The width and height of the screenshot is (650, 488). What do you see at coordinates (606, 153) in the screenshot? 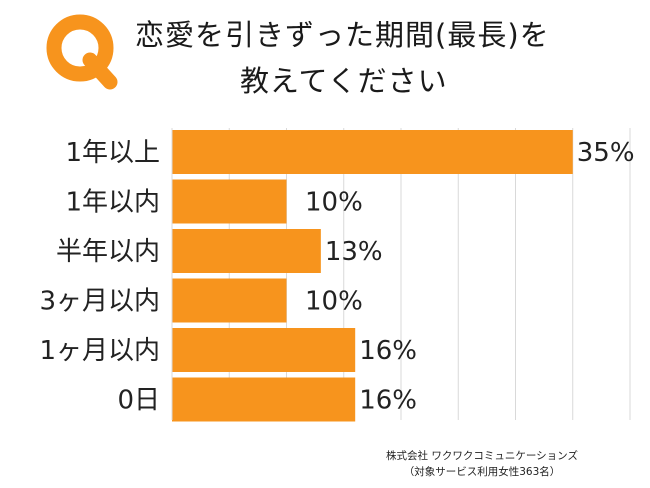
I see `value-label: 35%` at bounding box center [606, 153].